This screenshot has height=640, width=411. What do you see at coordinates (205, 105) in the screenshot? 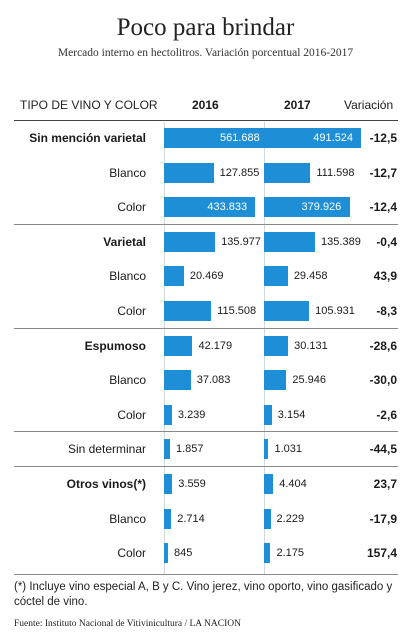
I see `header-2016: 2016` at bounding box center [205, 105].